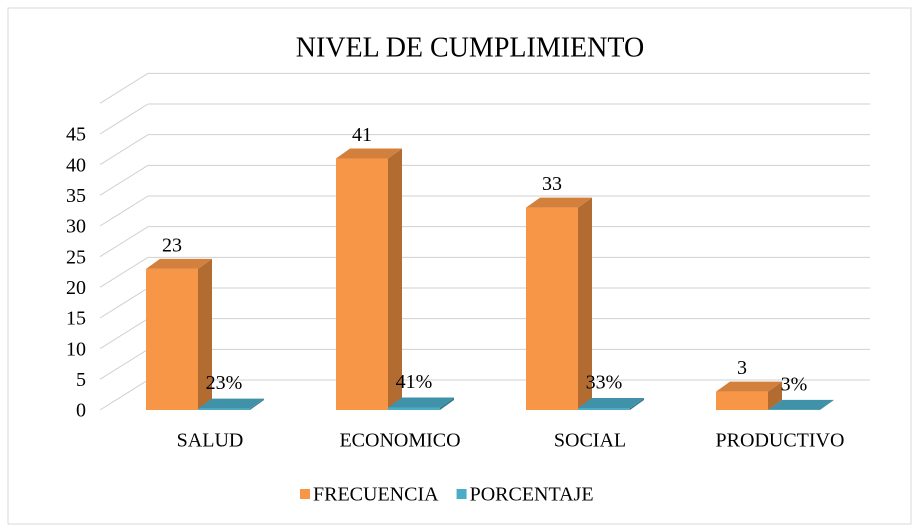  Describe the element at coordinates (76, 227) in the screenshot. I see `y-tick-label: 30` at that location.